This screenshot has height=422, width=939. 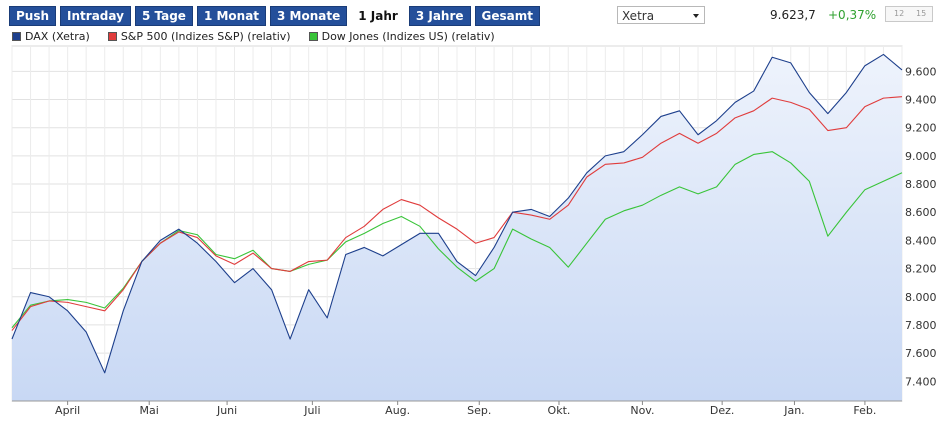 I want to click on legend-swatch-sp500, so click(x=112, y=36).